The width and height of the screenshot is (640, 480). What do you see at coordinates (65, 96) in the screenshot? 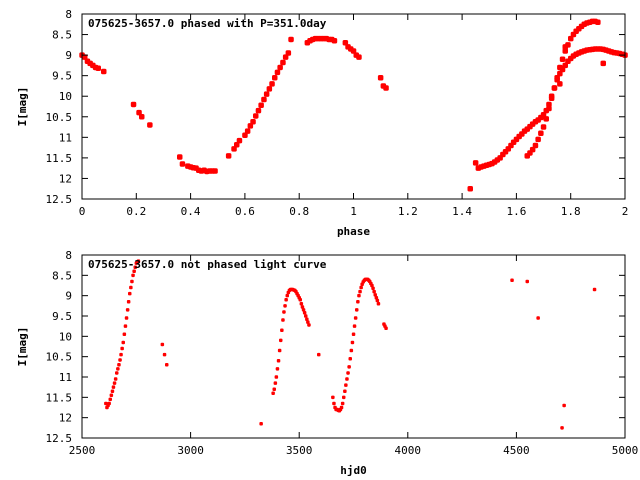
I see `phased-y-tick-label: 10` at bounding box center [65, 96].